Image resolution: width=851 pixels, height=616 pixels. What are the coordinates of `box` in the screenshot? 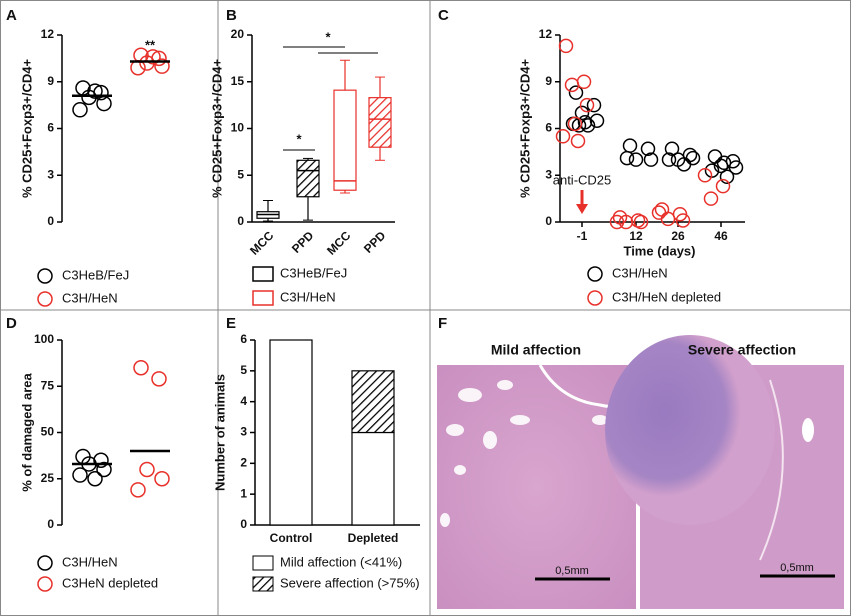 It's located at (308, 178).